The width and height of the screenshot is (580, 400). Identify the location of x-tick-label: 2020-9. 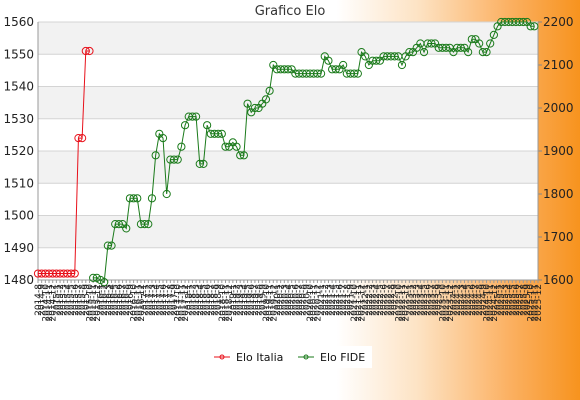
(307, 300).